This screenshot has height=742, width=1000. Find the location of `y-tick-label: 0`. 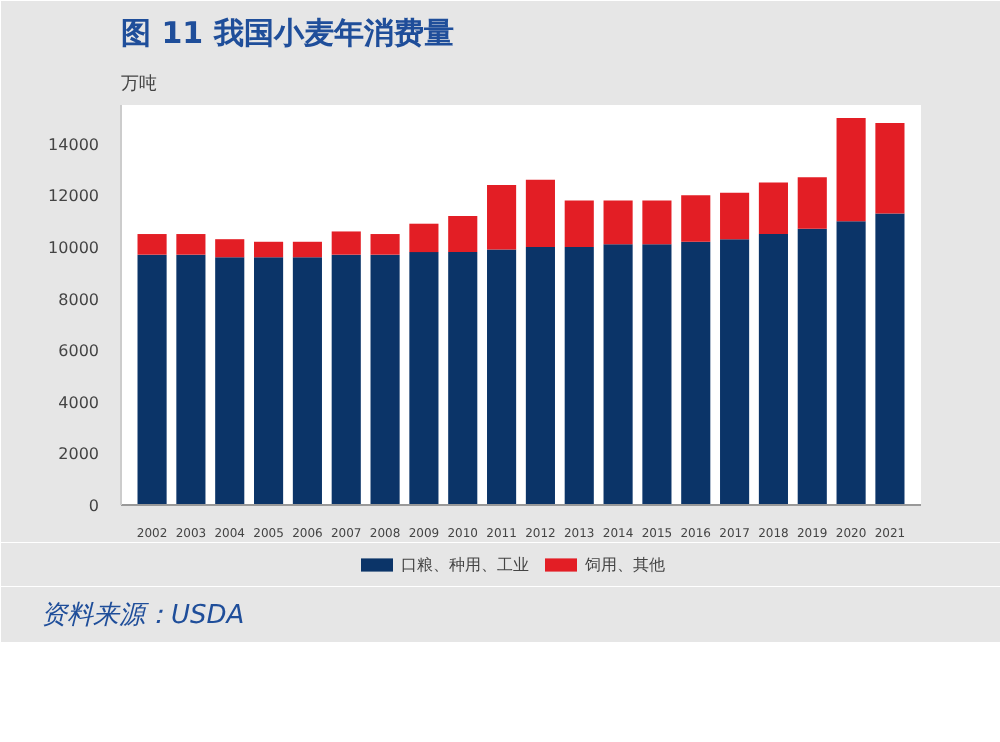

y-tick-label: 0 is located at coordinates (94, 506).